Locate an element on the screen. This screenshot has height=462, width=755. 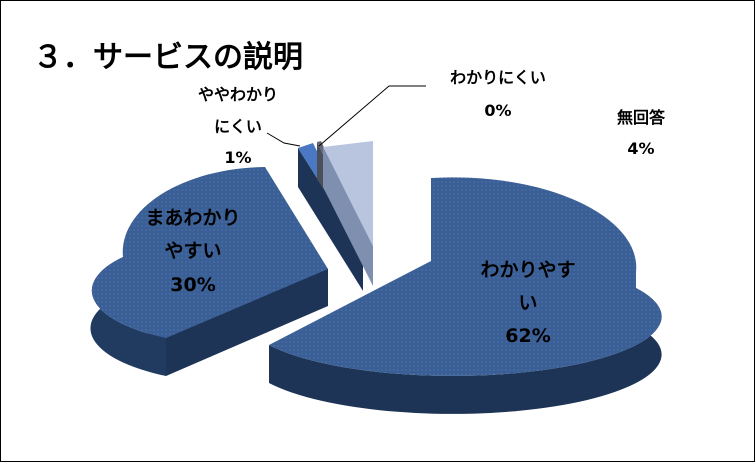
label-name-line: 無回答 is located at coordinates (641, 117).